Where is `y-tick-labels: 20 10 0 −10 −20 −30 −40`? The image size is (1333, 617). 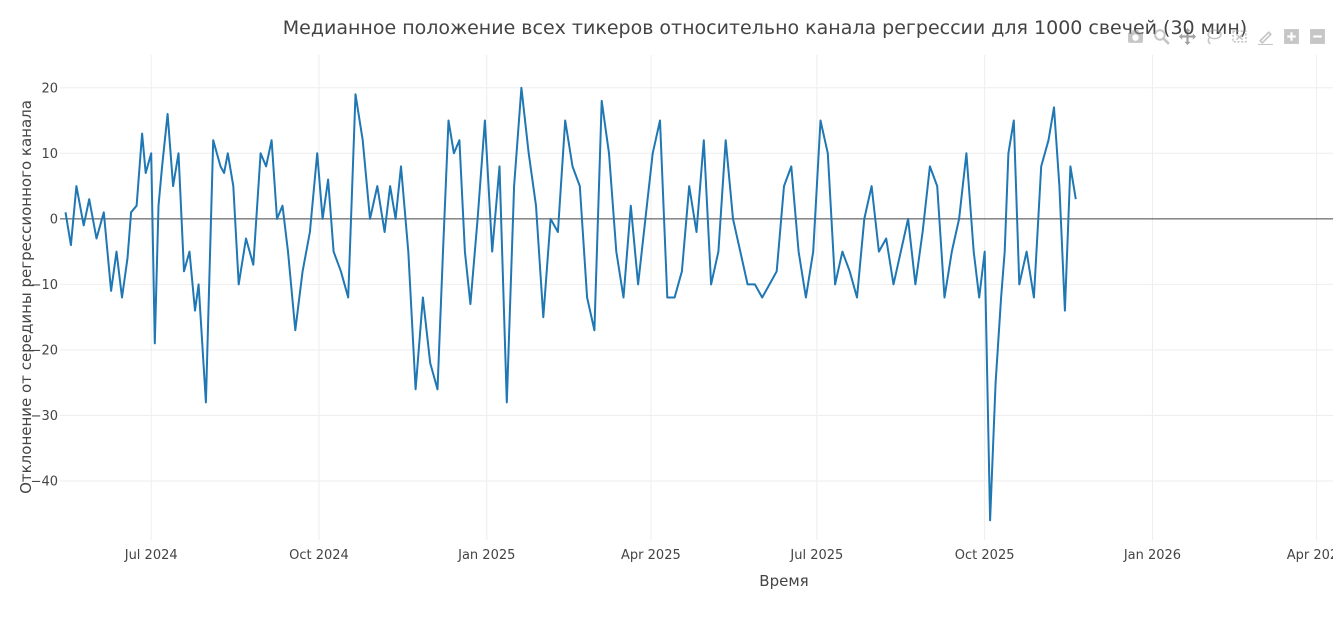
y-tick-labels: 20 10 0 −10 −20 −30 −40 is located at coordinates (44, 285).